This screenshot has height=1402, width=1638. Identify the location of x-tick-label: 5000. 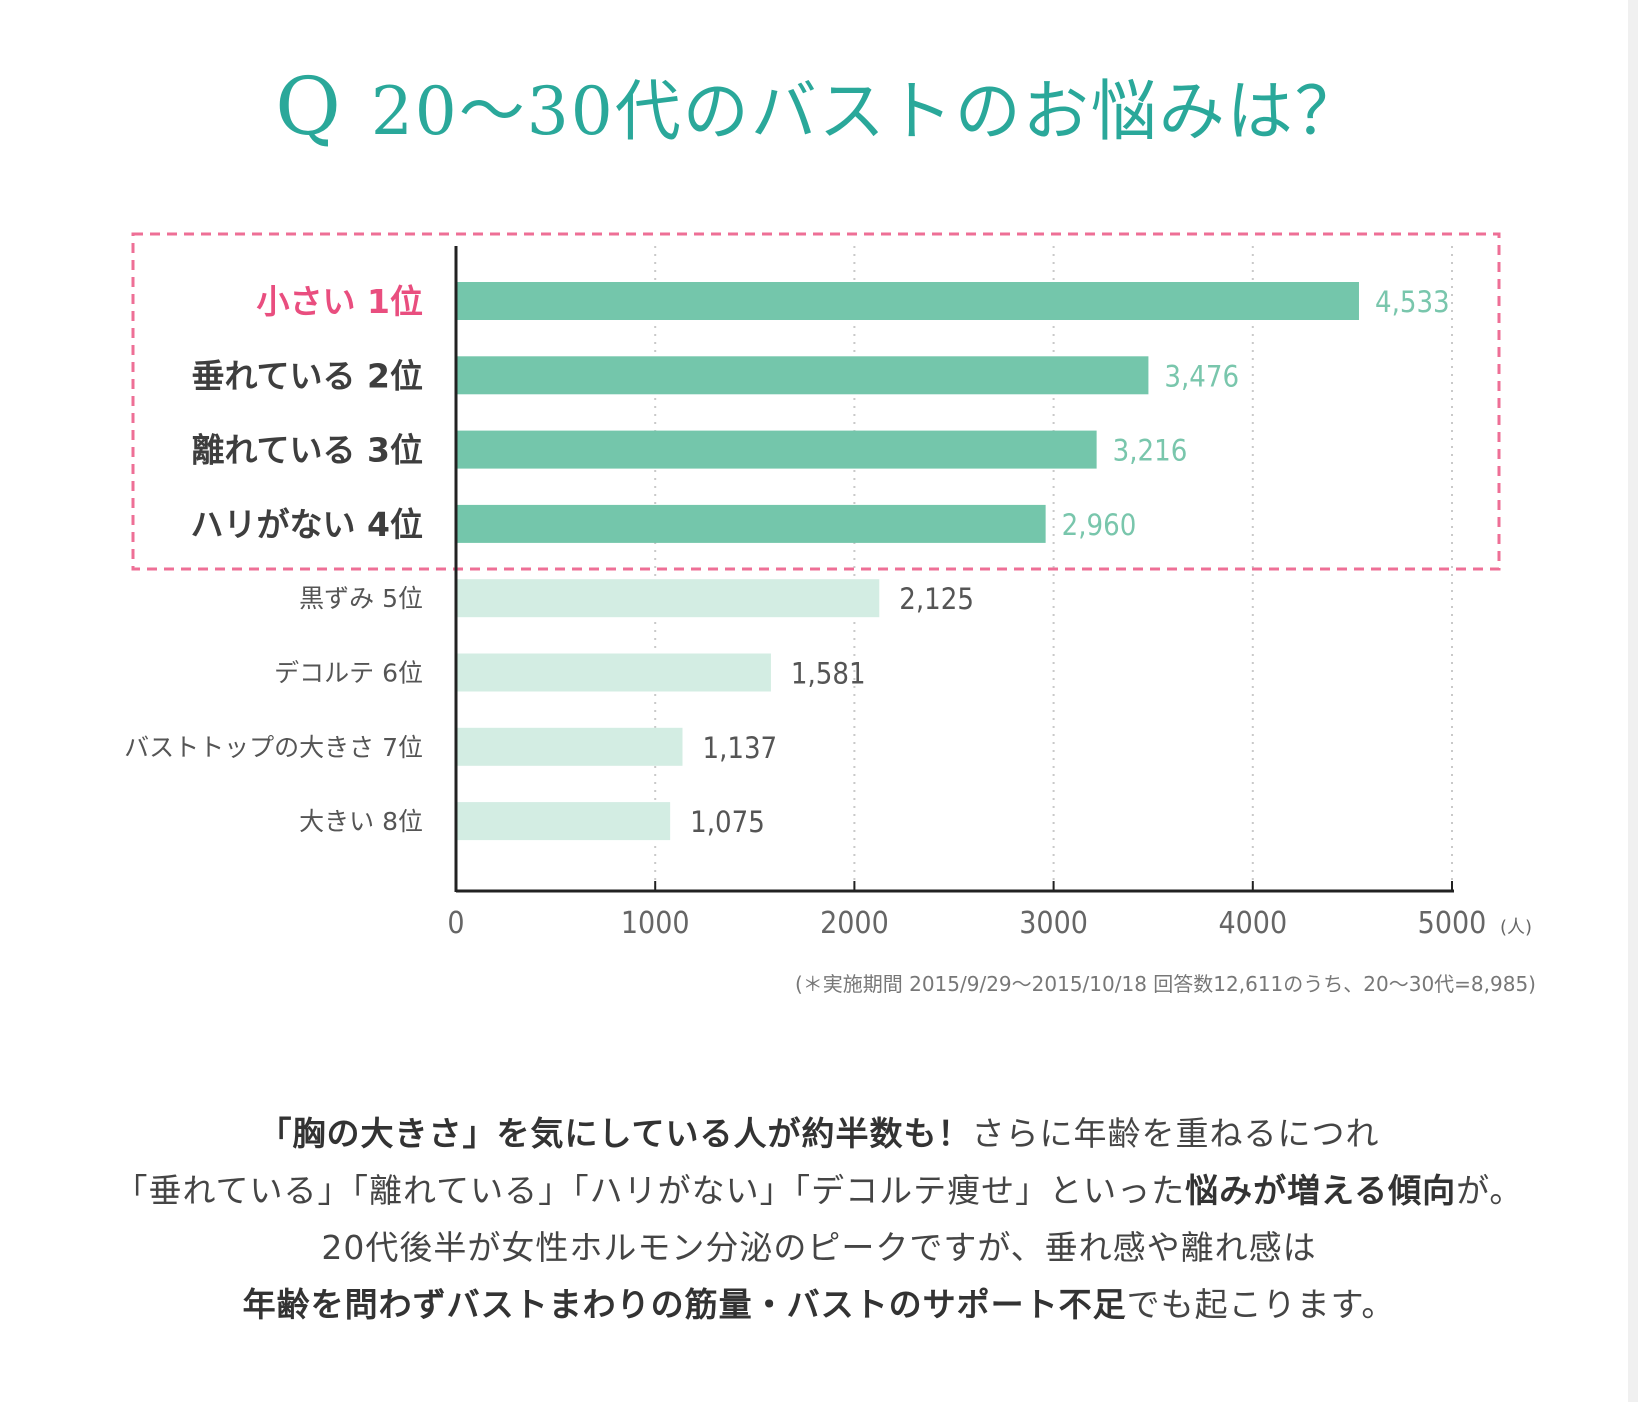
(1452, 923).